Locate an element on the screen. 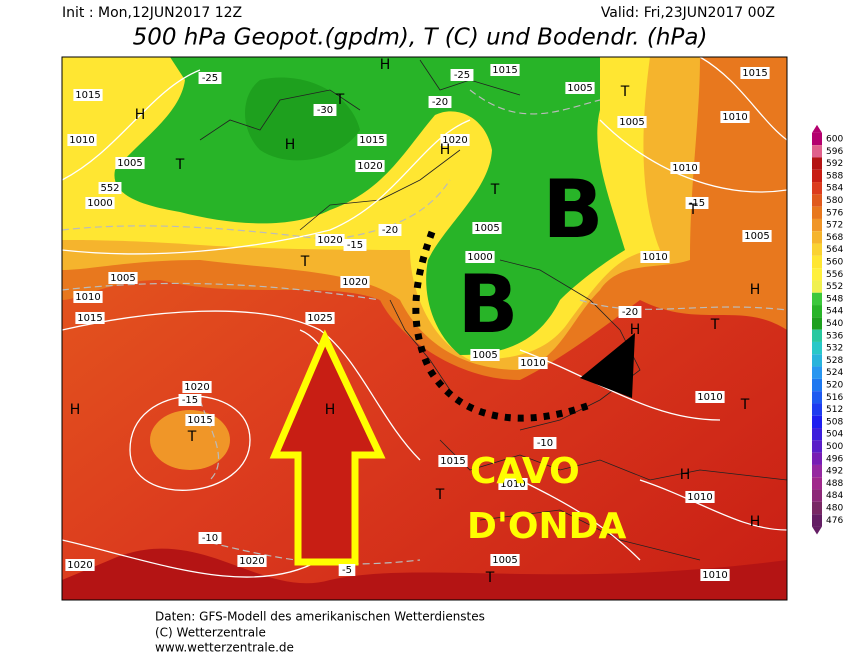 Image resolution: width=850 pixels, height=657 pixels. low-label: B is located at coordinates (488, 304).